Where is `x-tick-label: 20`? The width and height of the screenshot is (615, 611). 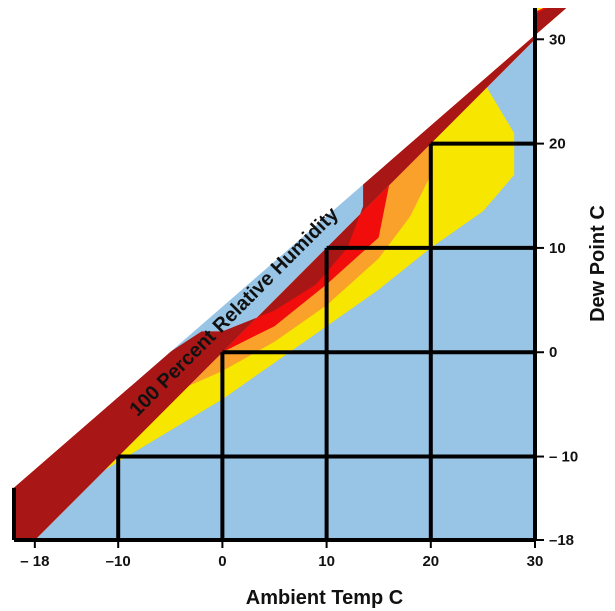 x-tick-label: 20 is located at coordinates (430, 561).